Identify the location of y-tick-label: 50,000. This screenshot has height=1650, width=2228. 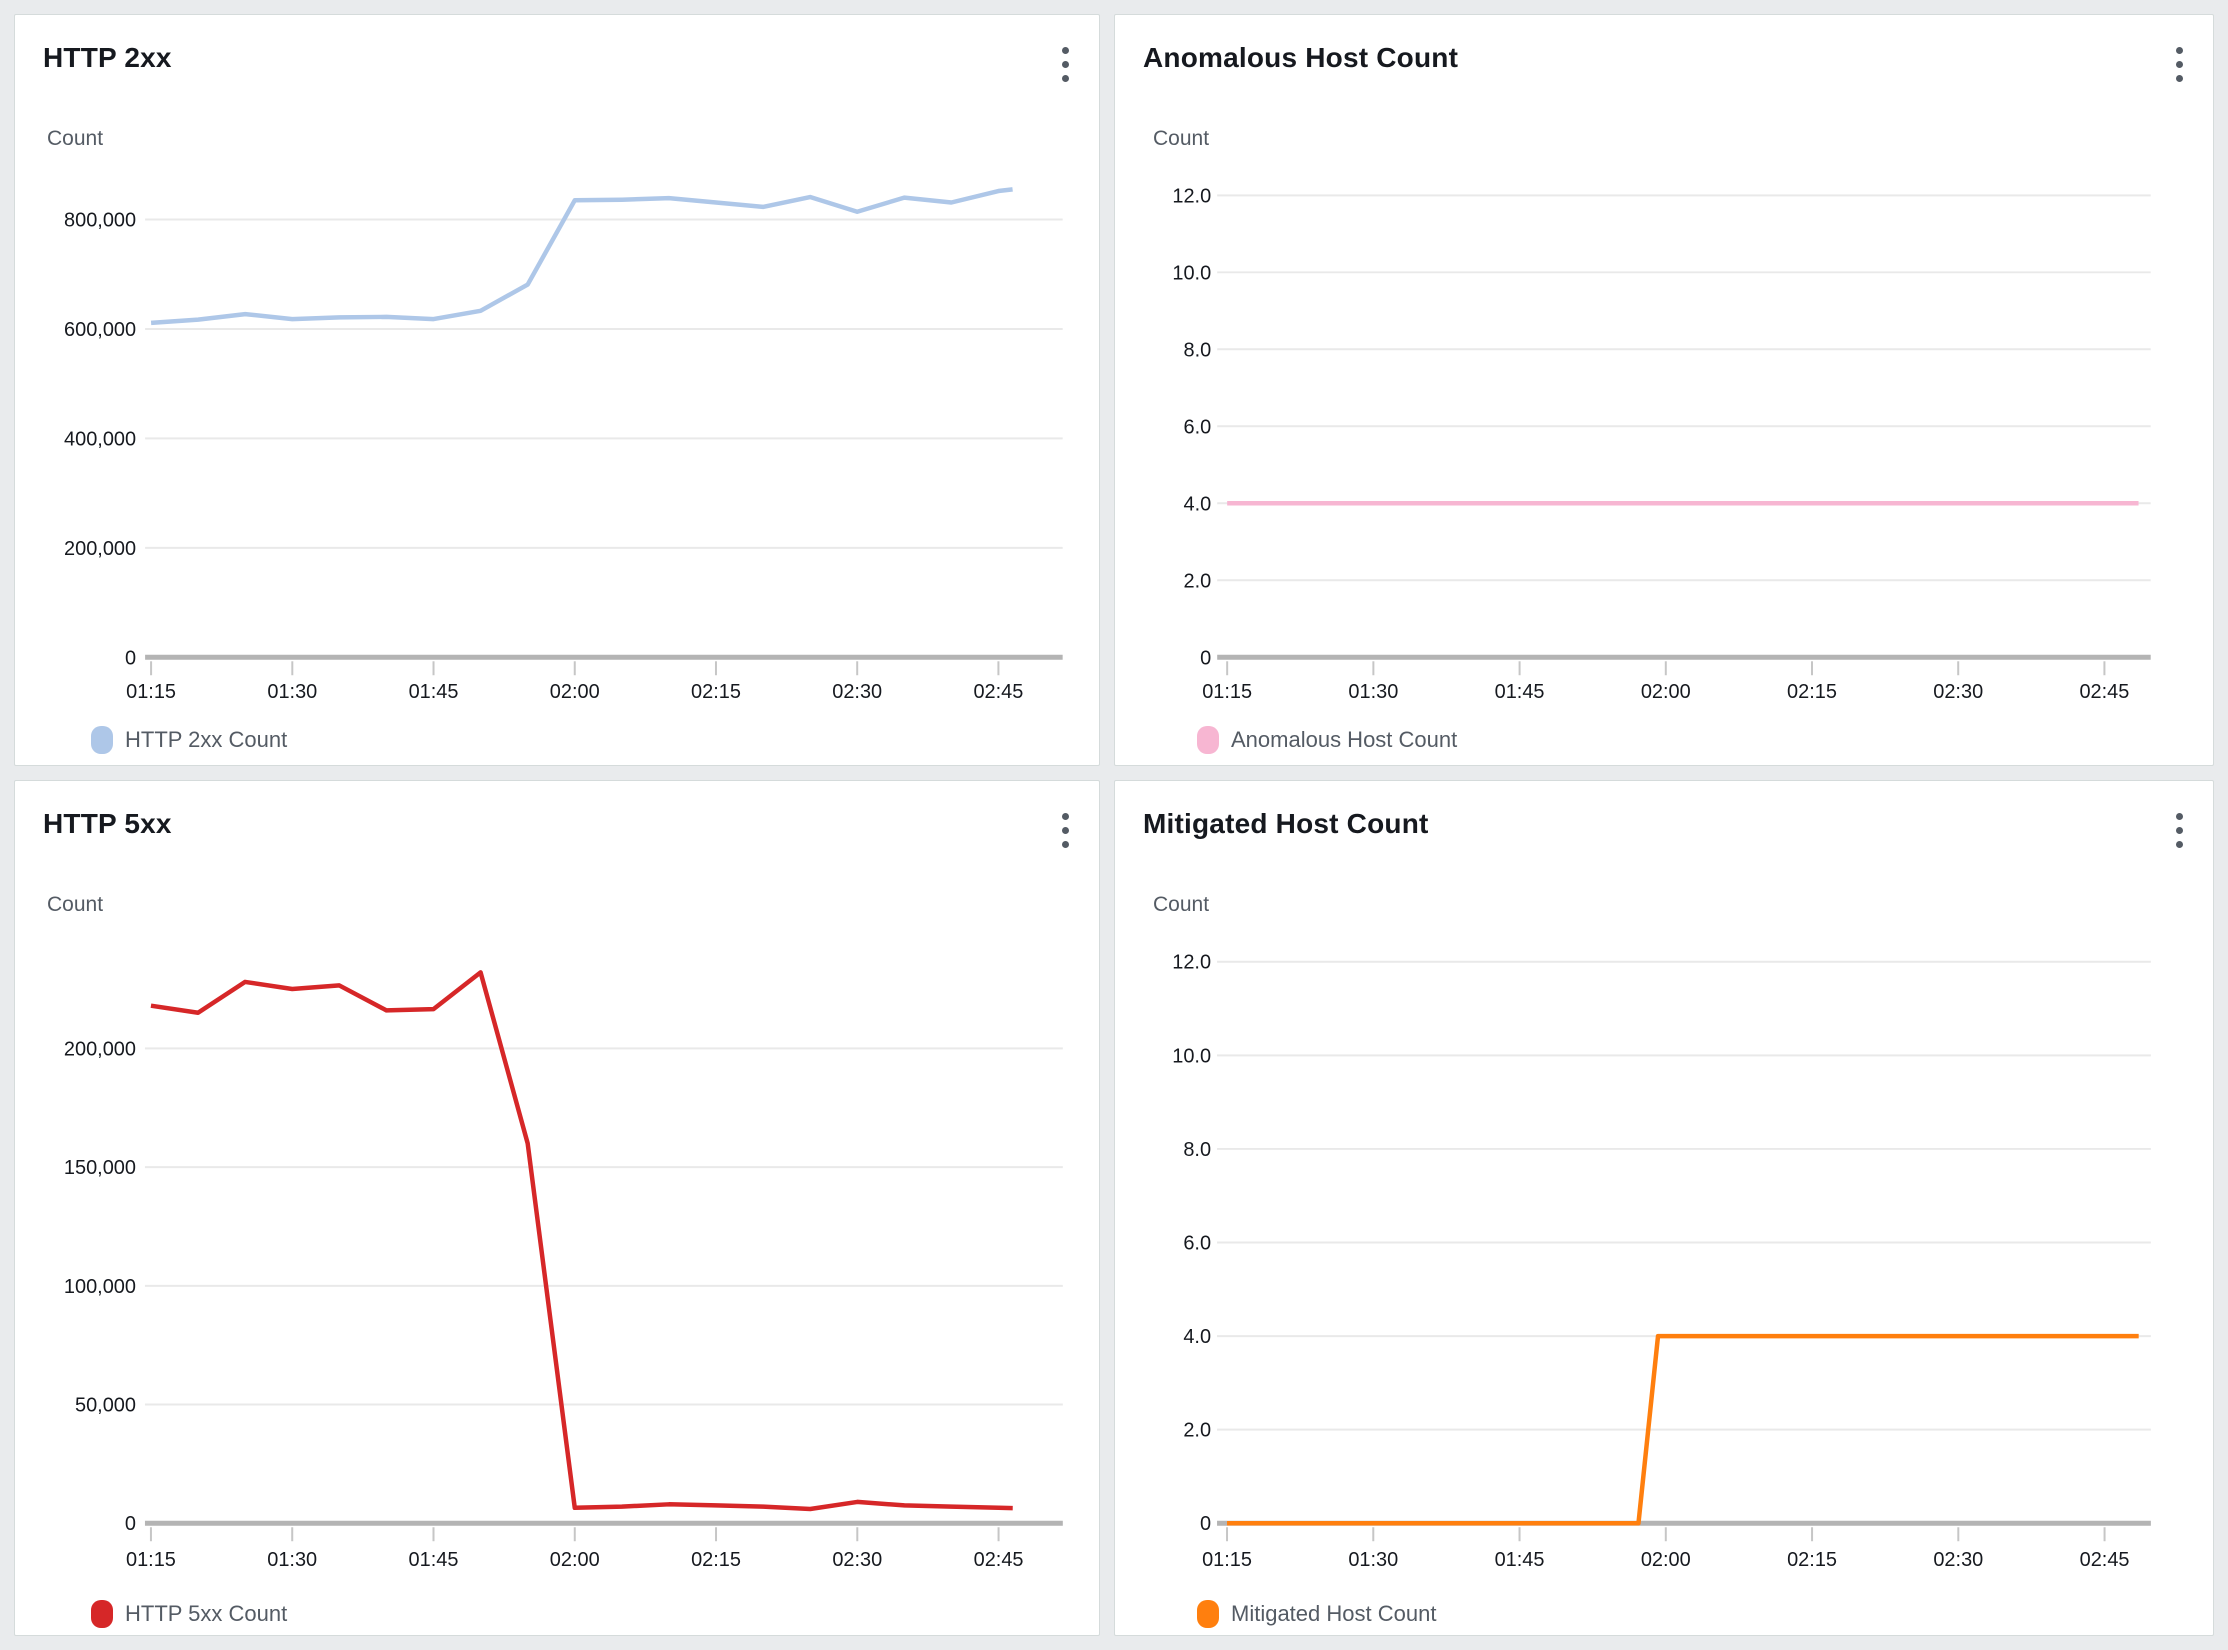
(105, 1406).